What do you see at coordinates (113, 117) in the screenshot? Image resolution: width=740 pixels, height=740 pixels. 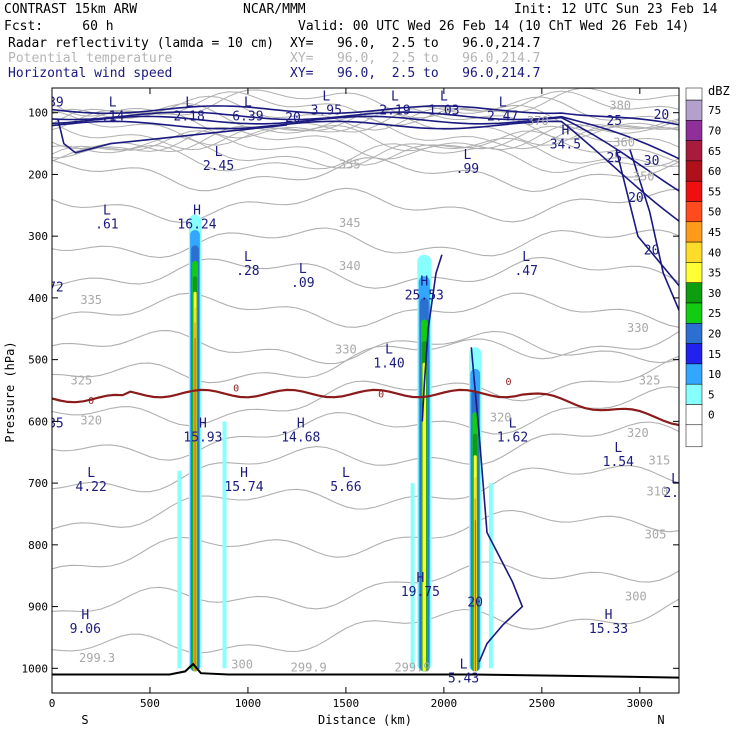 I see `extremum-value: .14` at bounding box center [113, 117].